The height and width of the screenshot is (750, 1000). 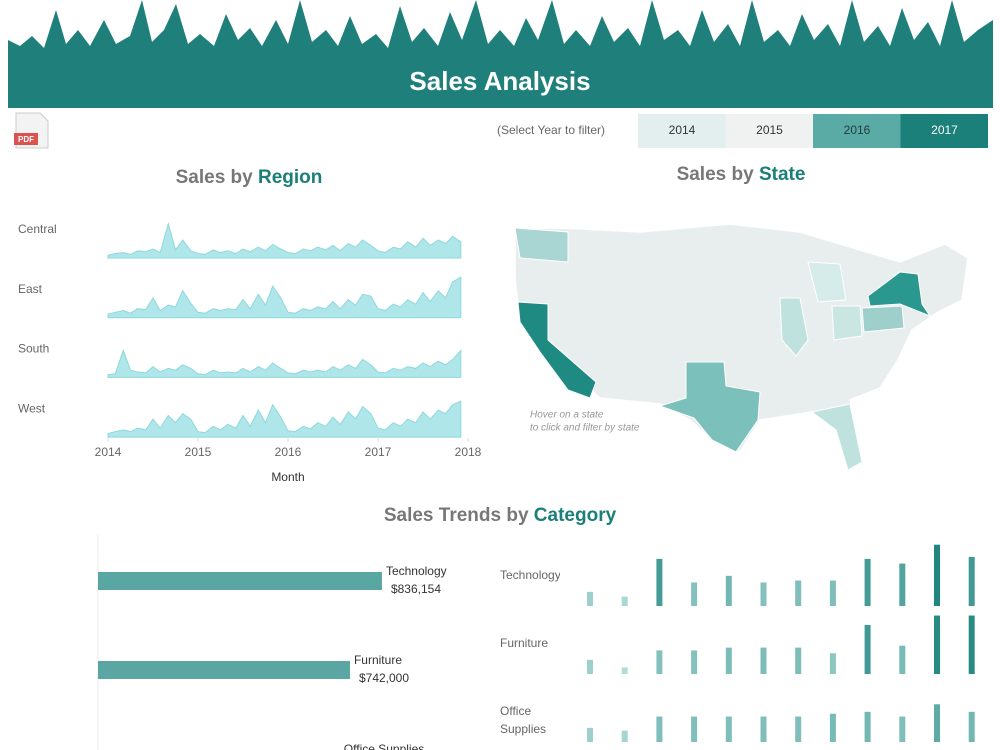 I want to click on year-button-label: 2016, so click(x=857, y=130).